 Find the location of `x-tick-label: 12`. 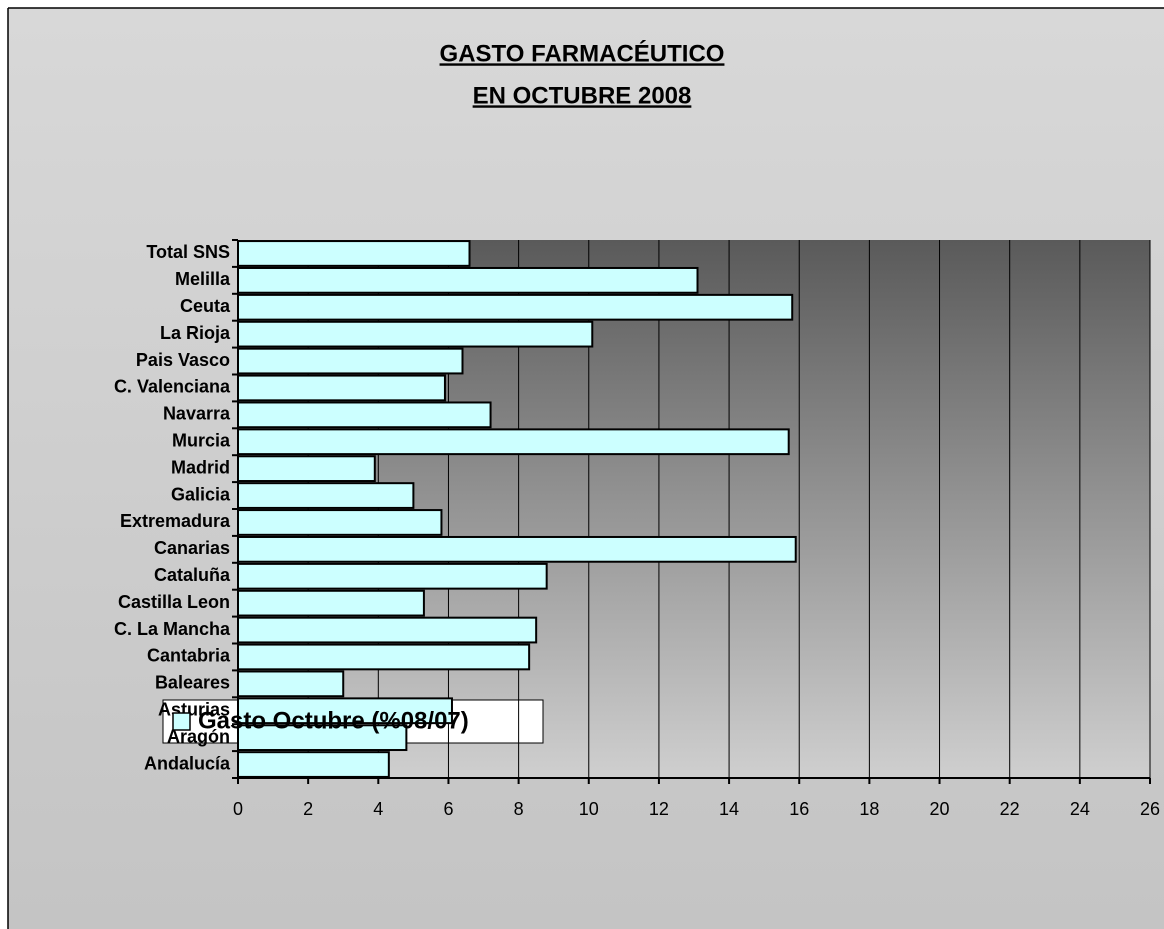

x-tick-label: 12 is located at coordinates (659, 809).